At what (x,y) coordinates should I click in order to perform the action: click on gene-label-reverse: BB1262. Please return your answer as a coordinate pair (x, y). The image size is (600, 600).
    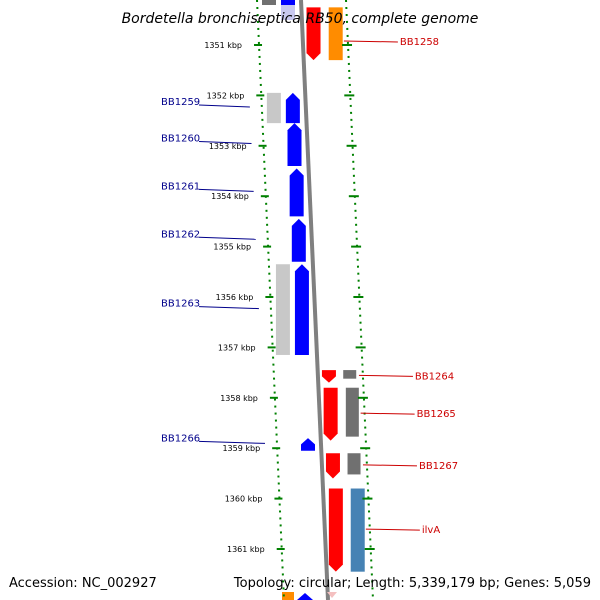
    Looking at the image, I should click on (180, 234).